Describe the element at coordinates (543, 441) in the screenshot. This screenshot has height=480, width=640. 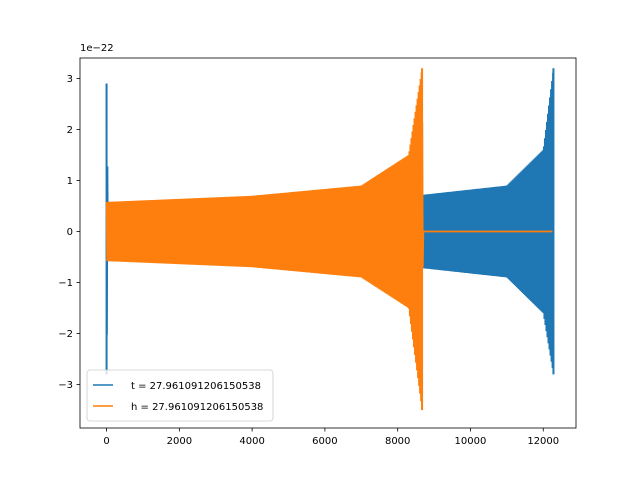
I see `x-tick-label: 12000` at that location.